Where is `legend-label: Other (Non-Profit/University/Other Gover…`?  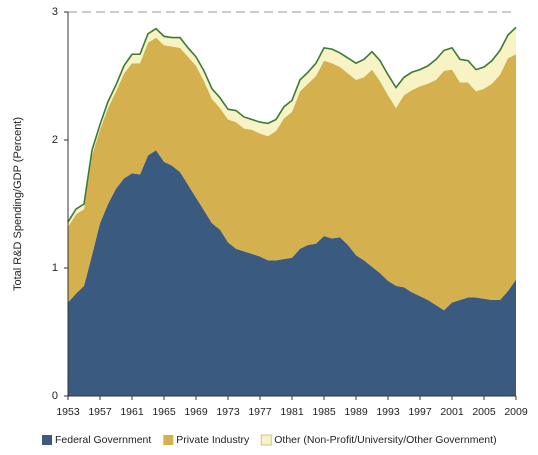
legend-label: Other (Non-Profit/University/Other Gover… is located at coordinates (385, 440).